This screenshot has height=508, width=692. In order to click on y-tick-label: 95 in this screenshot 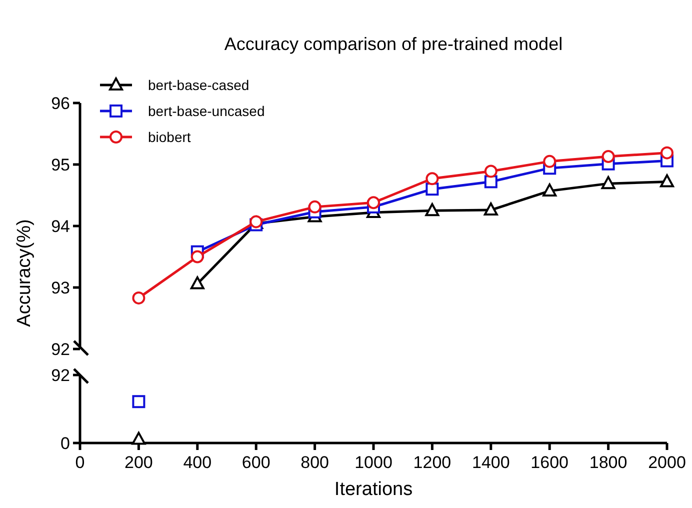, I will do `click(60, 164)`.